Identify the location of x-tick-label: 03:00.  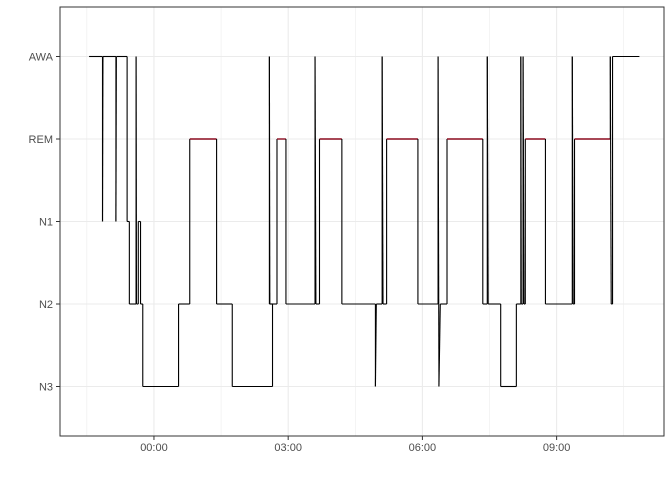
(288, 448).